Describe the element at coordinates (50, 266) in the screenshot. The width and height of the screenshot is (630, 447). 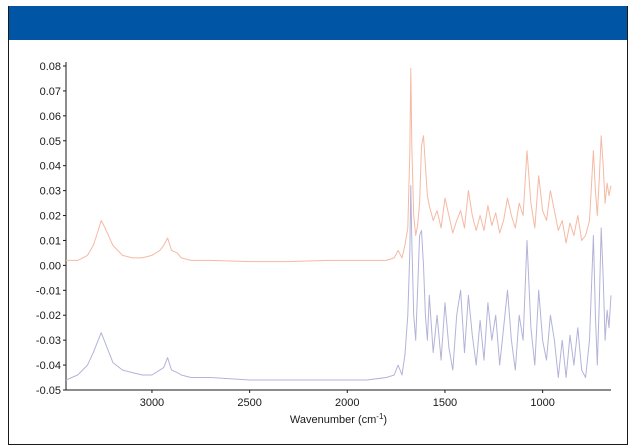
I see `y-tick-label: 0.00` at that location.